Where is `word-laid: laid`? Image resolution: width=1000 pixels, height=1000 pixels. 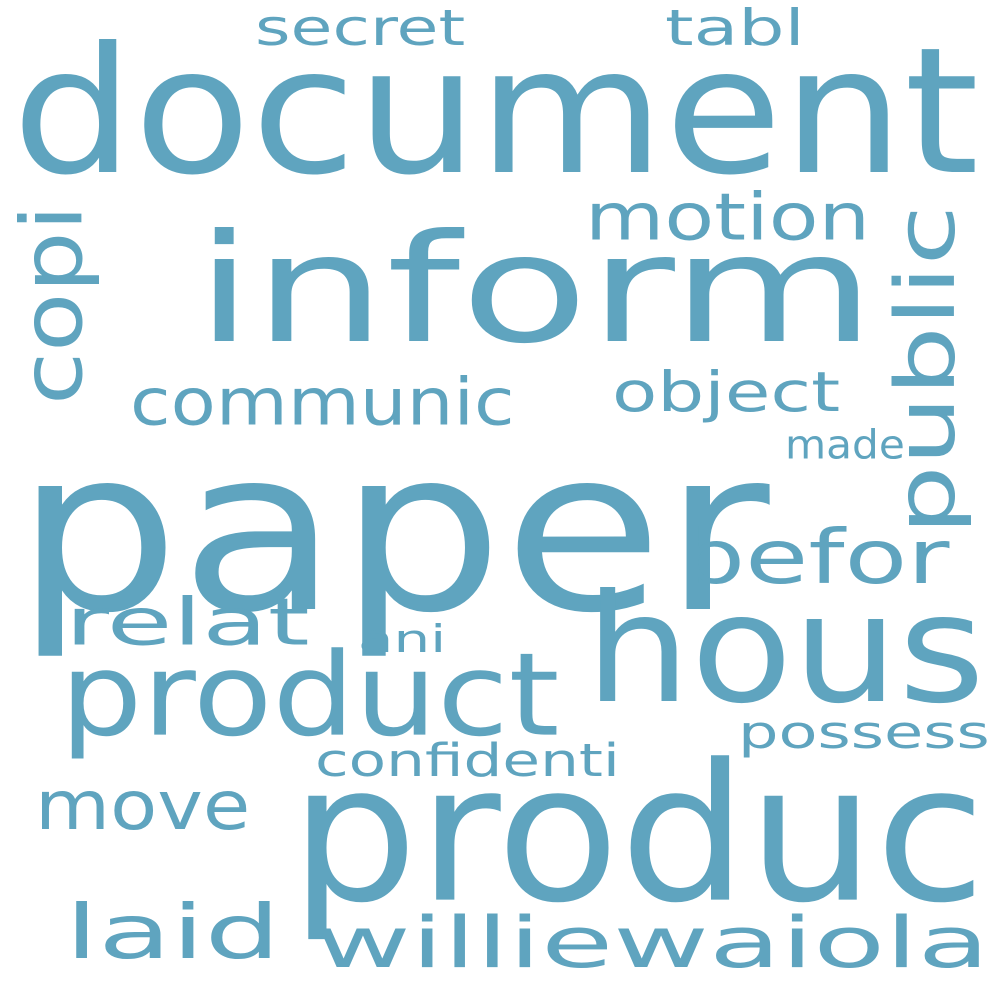 word-laid: laid is located at coordinates (173, 932).